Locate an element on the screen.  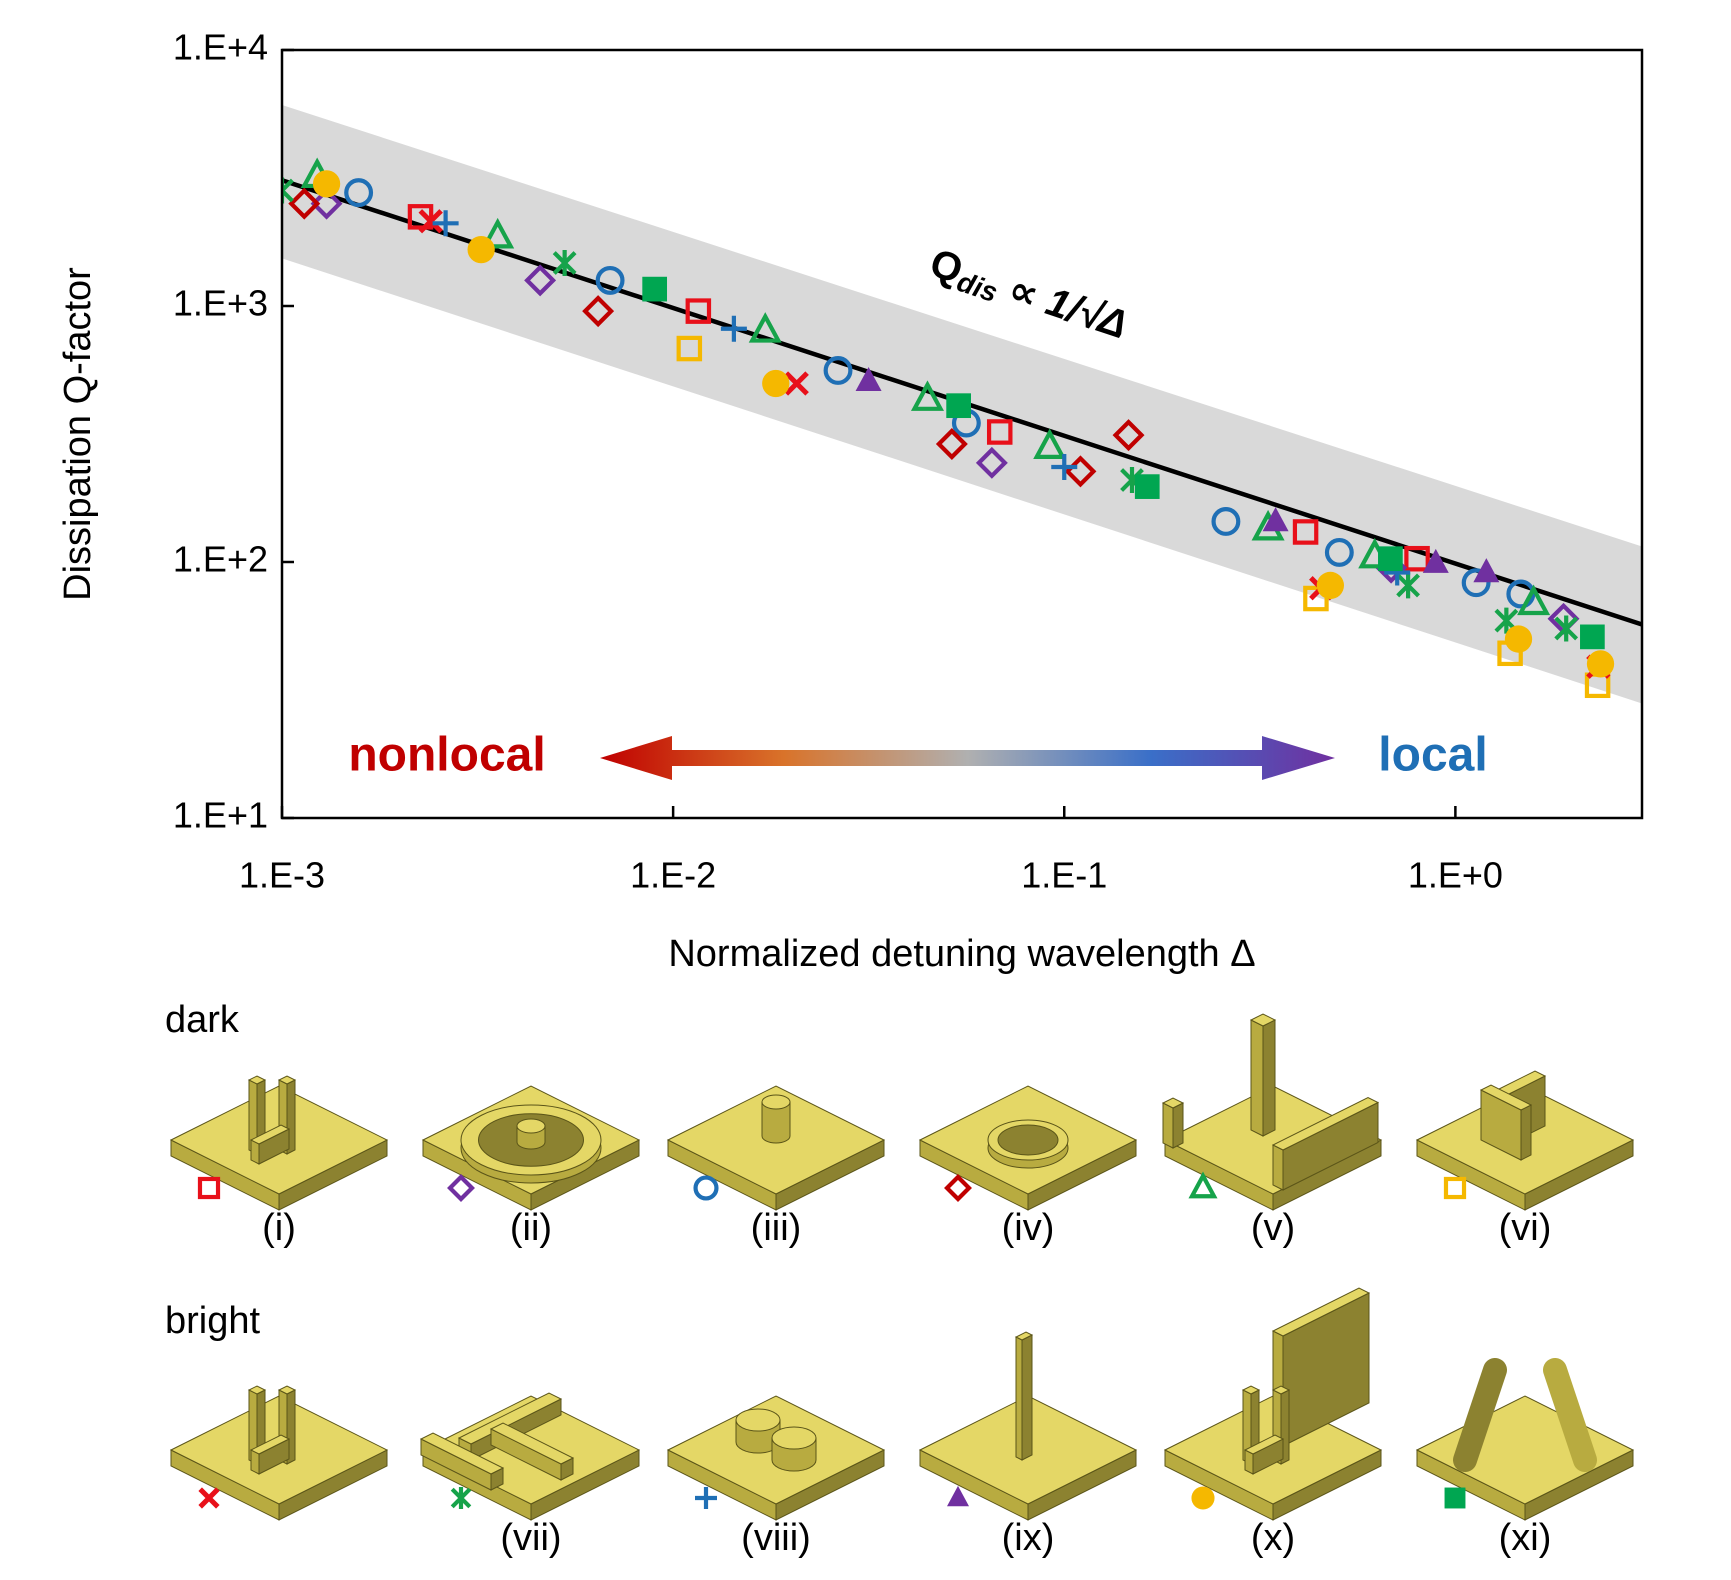
legend-title: bright is located at coordinates (212, 1321).